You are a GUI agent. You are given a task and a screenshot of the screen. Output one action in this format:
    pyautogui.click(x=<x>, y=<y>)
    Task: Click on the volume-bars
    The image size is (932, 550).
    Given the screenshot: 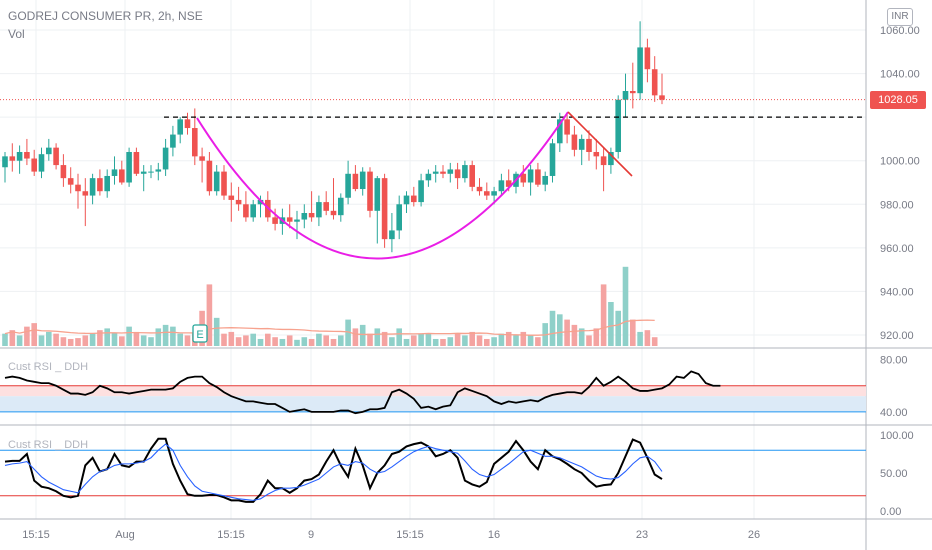 What is the action you would take?
    pyautogui.click(x=330, y=306)
    